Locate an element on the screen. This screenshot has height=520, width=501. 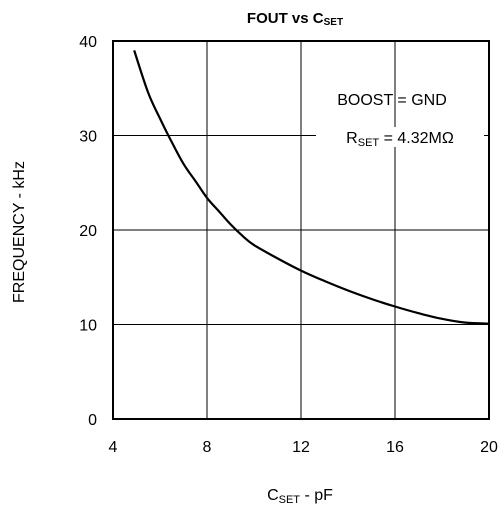
y-tick-label: 30 is located at coordinates (88, 137).